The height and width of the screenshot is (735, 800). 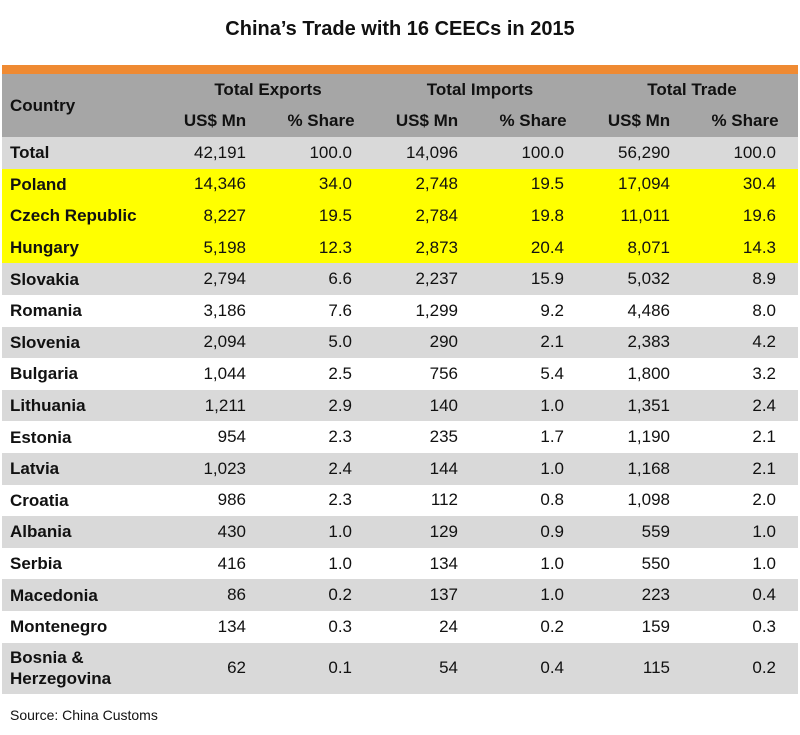 What do you see at coordinates (427, 121) in the screenshot?
I see `imports-usd-header: US$ Mn` at bounding box center [427, 121].